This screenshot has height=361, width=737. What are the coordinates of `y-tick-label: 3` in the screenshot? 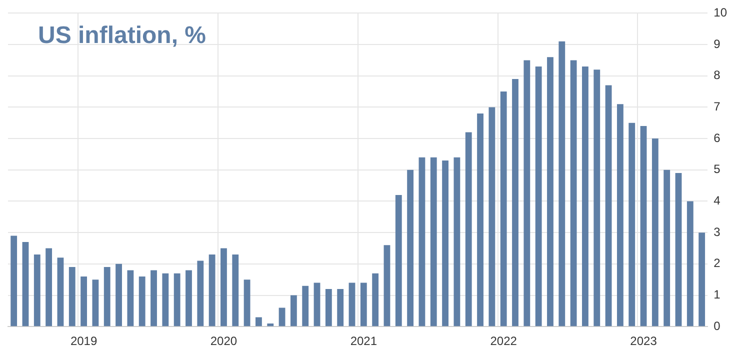 It's located at (717, 231).